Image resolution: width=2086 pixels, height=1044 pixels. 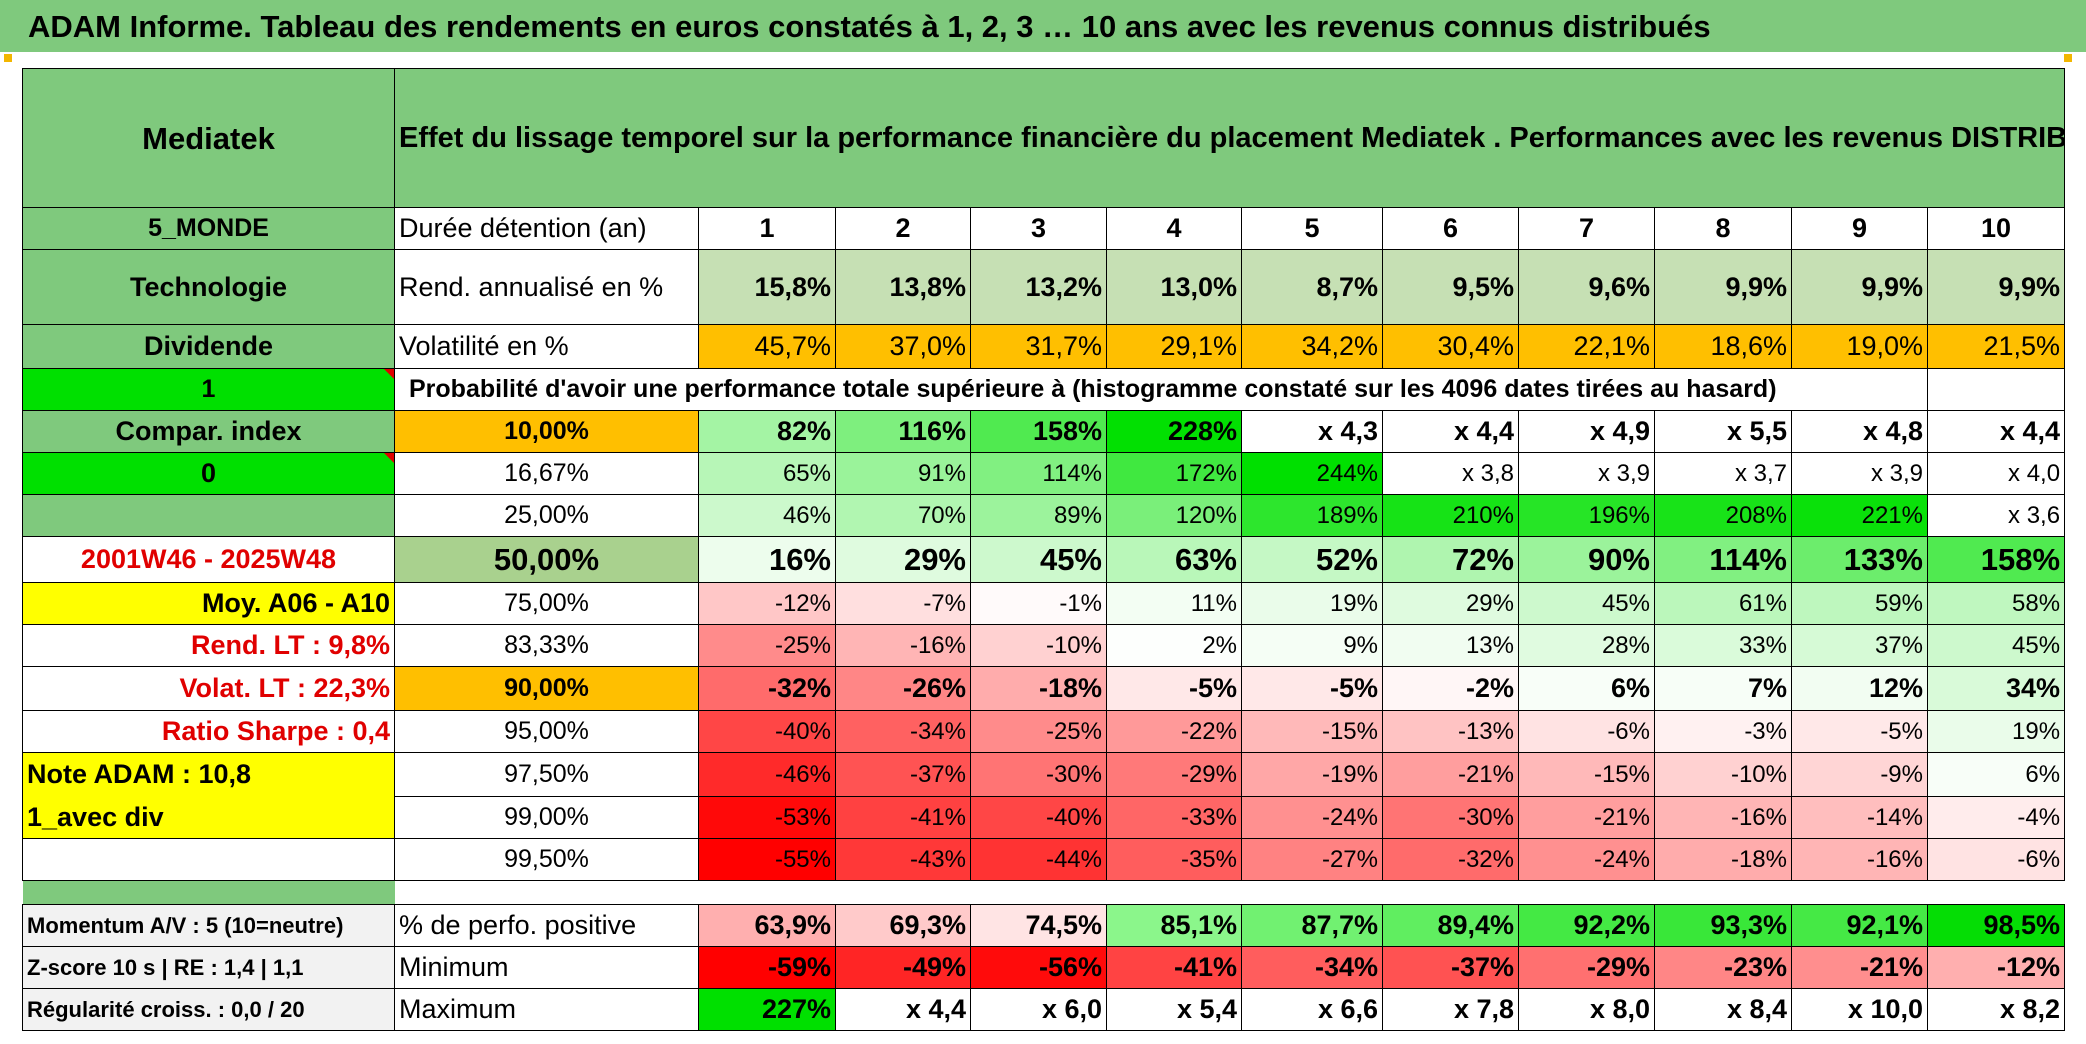 What do you see at coordinates (1586, 925) in the screenshot?
I see `positive-perf-value: 92,2%` at bounding box center [1586, 925].